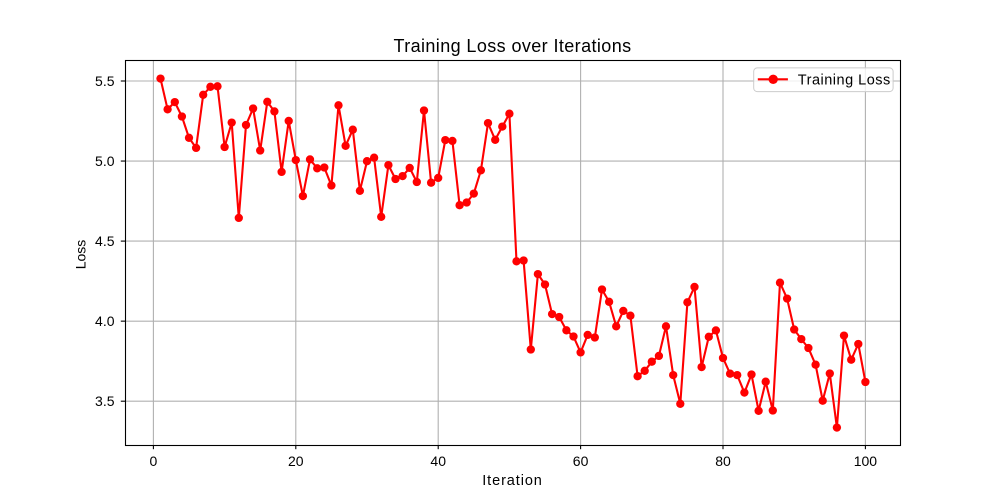 The width and height of the screenshot is (1000, 500). What do you see at coordinates (512, 46) in the screenshot?
I see `svg-text: Training Loss over Iterations` at bounding box center [512, 46].